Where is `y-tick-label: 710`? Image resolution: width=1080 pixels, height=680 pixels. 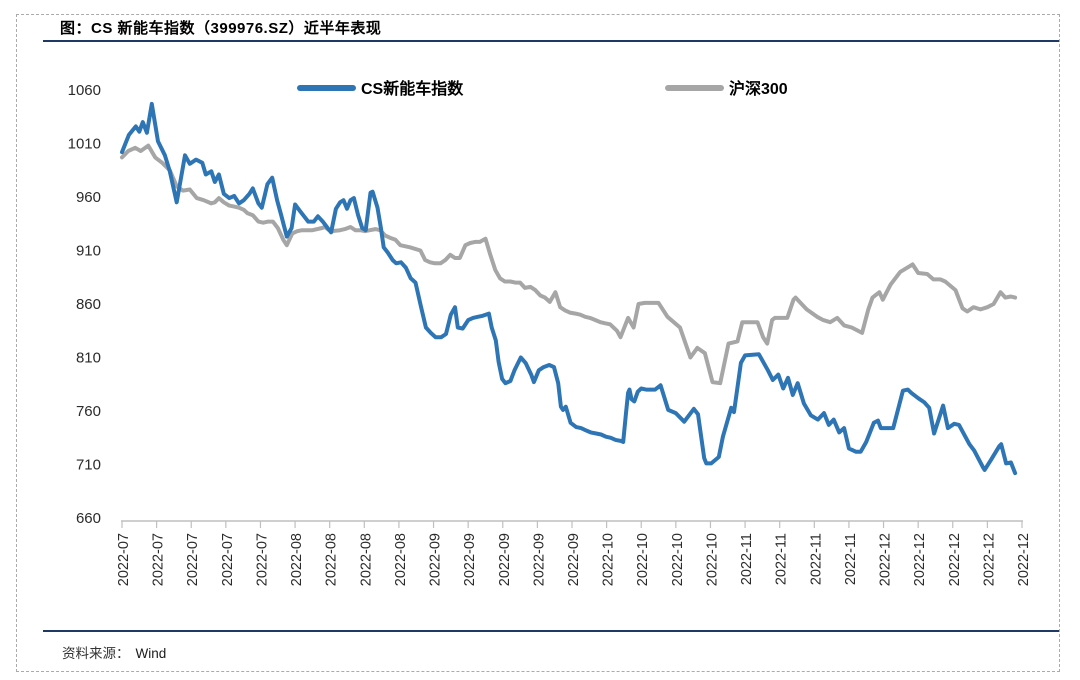 y-tick-label: 710 is located at coordinates (88, 465).